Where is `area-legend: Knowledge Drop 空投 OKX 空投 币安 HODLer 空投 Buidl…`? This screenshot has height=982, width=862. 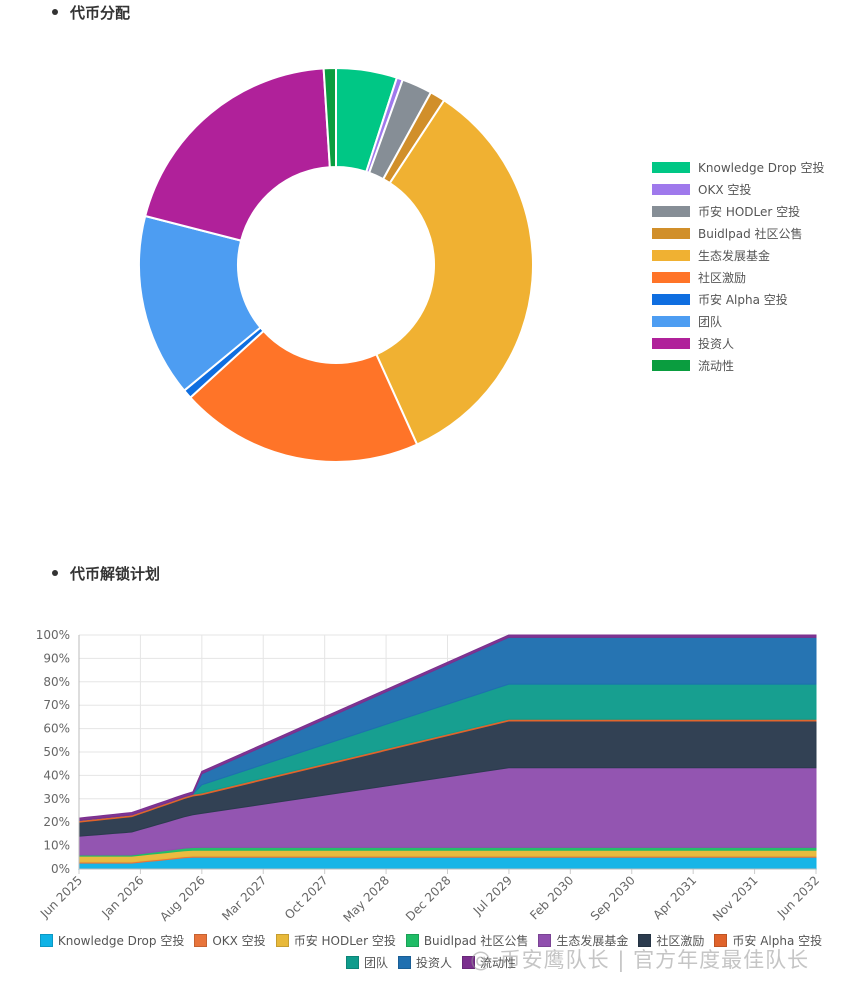 area-legend: Knowledge Drop 空投 OKX 空投 币安 HODLer 空投 Buidl… is located at coordinates (431, 951).